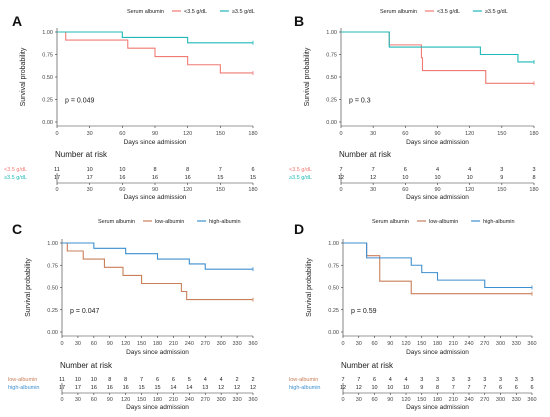 The height and width of the screenshot is (417, 550). Describe the element at coordinates (155, 197) in the screenshot. I see `risk-x-axis-label: Days since admission` at that location.